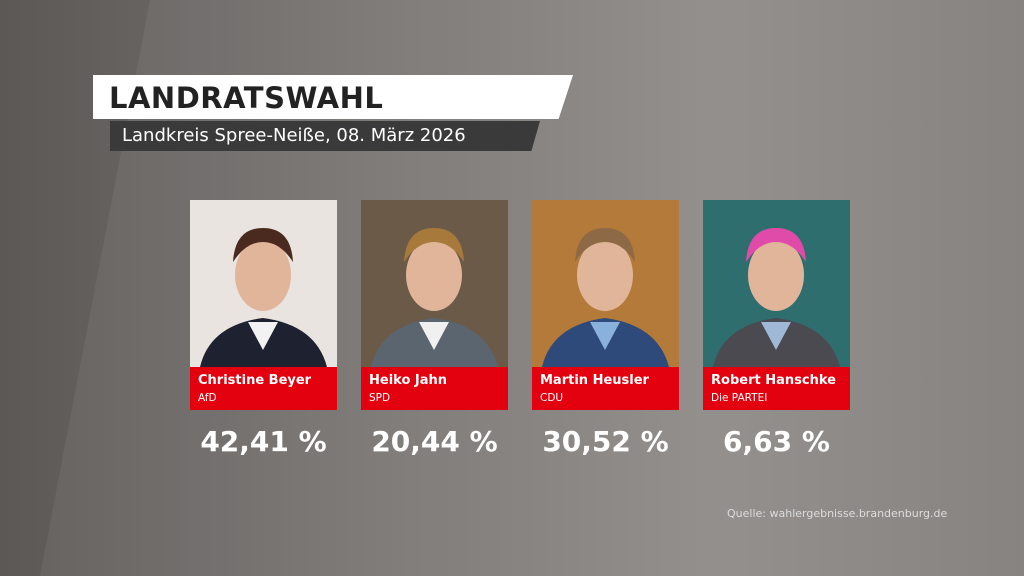  What do you see at coordinates (255, 380) in the screenshot?
I see `candidate-name: Christine Beyer` at bounding box center [255, 380].